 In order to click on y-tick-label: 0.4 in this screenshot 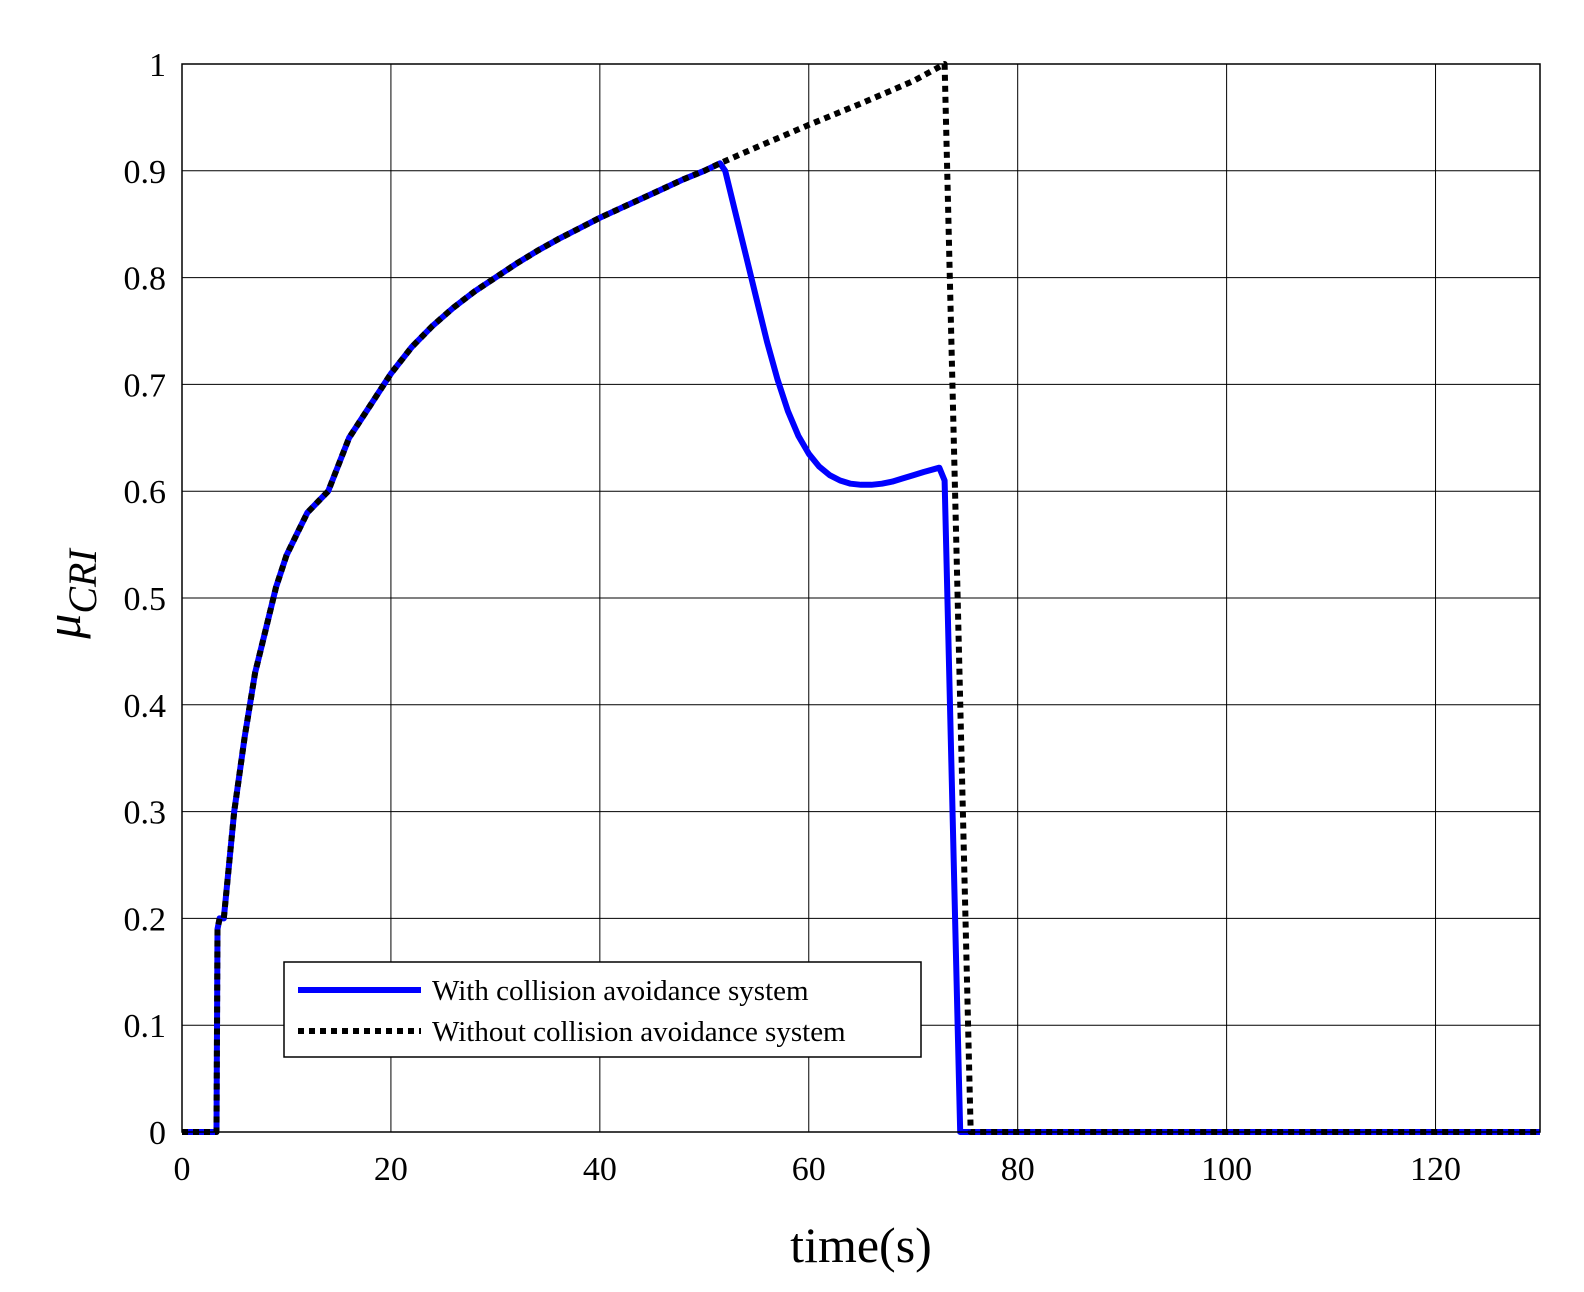, I will do `click(145, 706)`.